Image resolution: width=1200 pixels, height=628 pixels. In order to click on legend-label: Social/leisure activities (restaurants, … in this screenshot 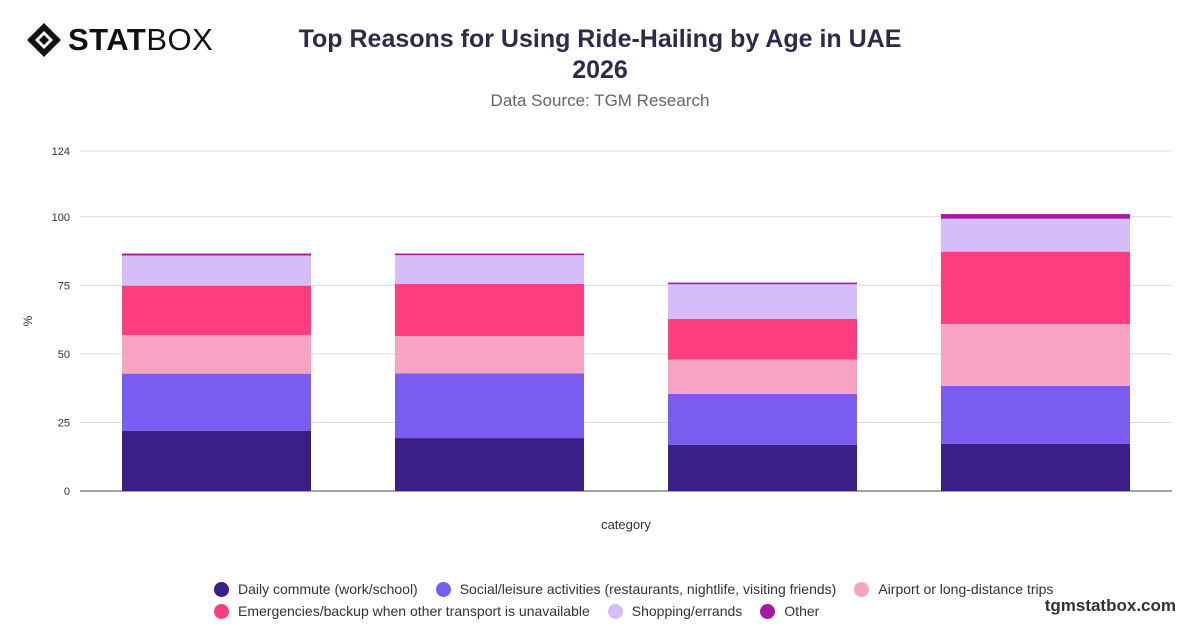, I will do `click(648, 589)`.